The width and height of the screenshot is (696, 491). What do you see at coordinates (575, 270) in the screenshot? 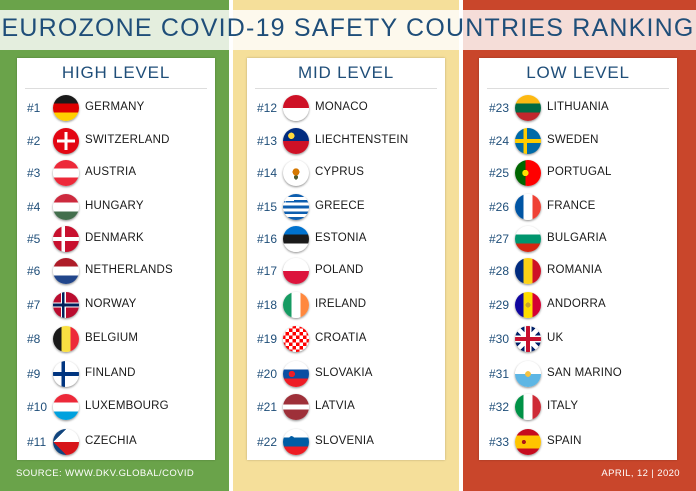
I see `country-name: ROMANIA` at bounding box center [575, 270].